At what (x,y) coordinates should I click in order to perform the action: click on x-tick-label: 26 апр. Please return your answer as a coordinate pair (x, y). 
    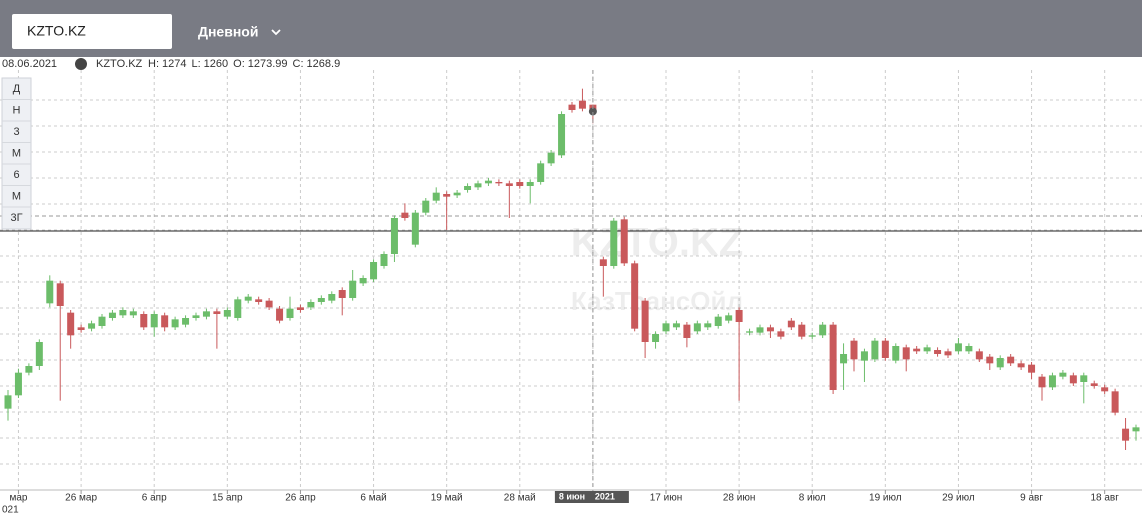
    Looking at the image, I should click on (300, 498).